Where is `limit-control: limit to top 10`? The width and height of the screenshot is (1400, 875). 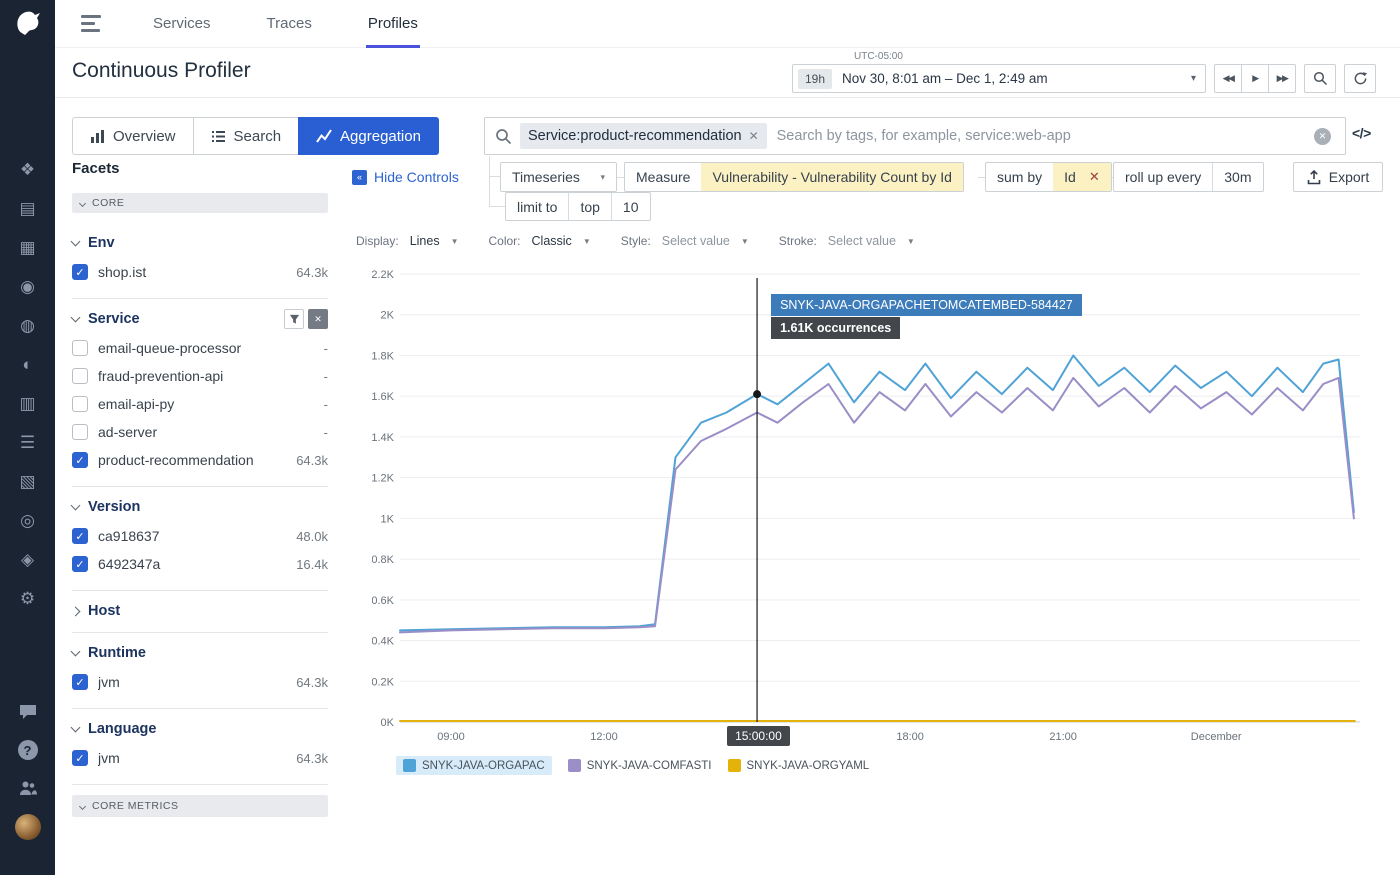
limit-control: limit to top 10 is located at coordinates (578, 206).